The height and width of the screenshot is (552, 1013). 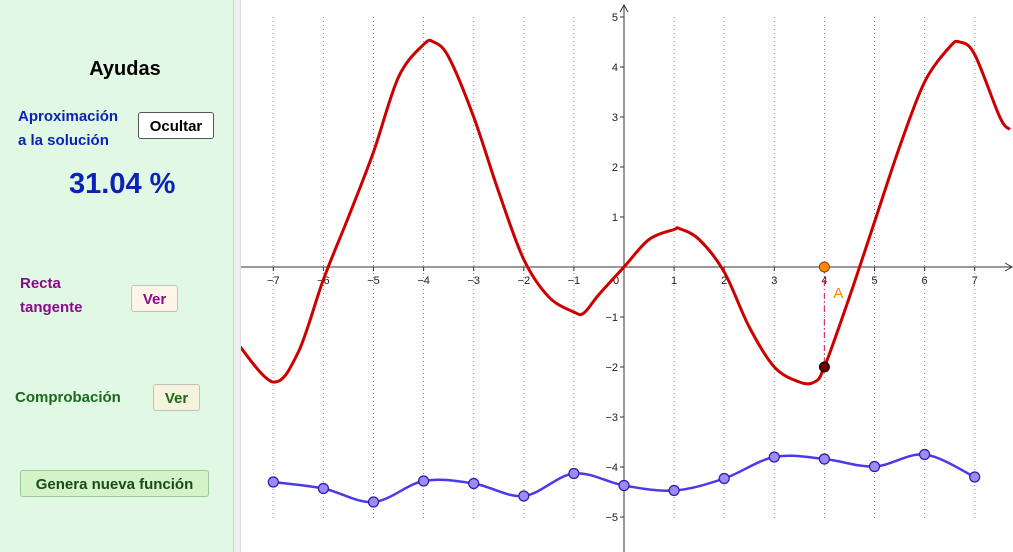 I want to click on curve-point, so click(x=824, y=367).